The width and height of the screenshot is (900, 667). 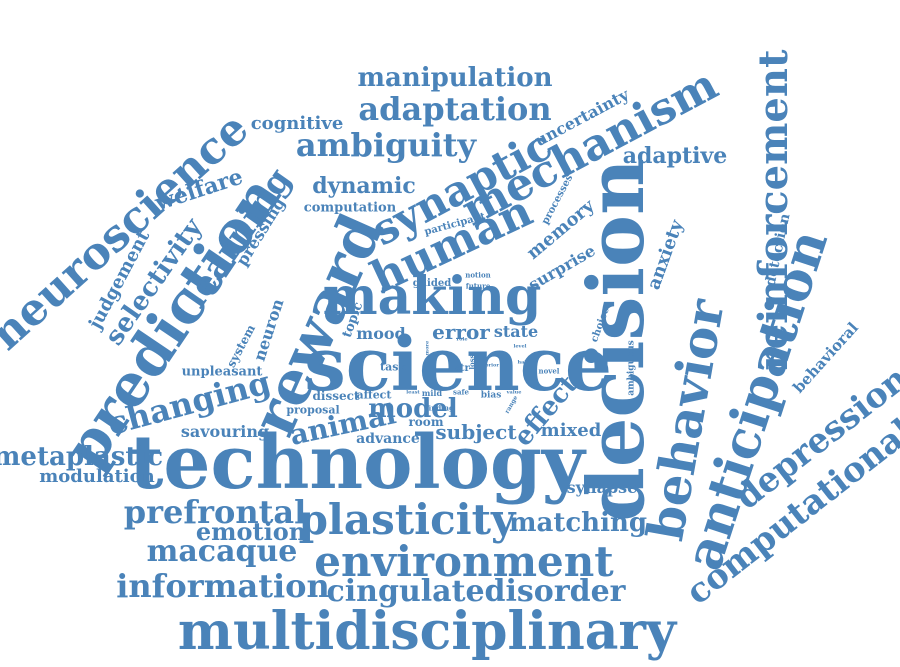 I want to click on word-metaplastic: metaplastic, so click(x=82, y=457).